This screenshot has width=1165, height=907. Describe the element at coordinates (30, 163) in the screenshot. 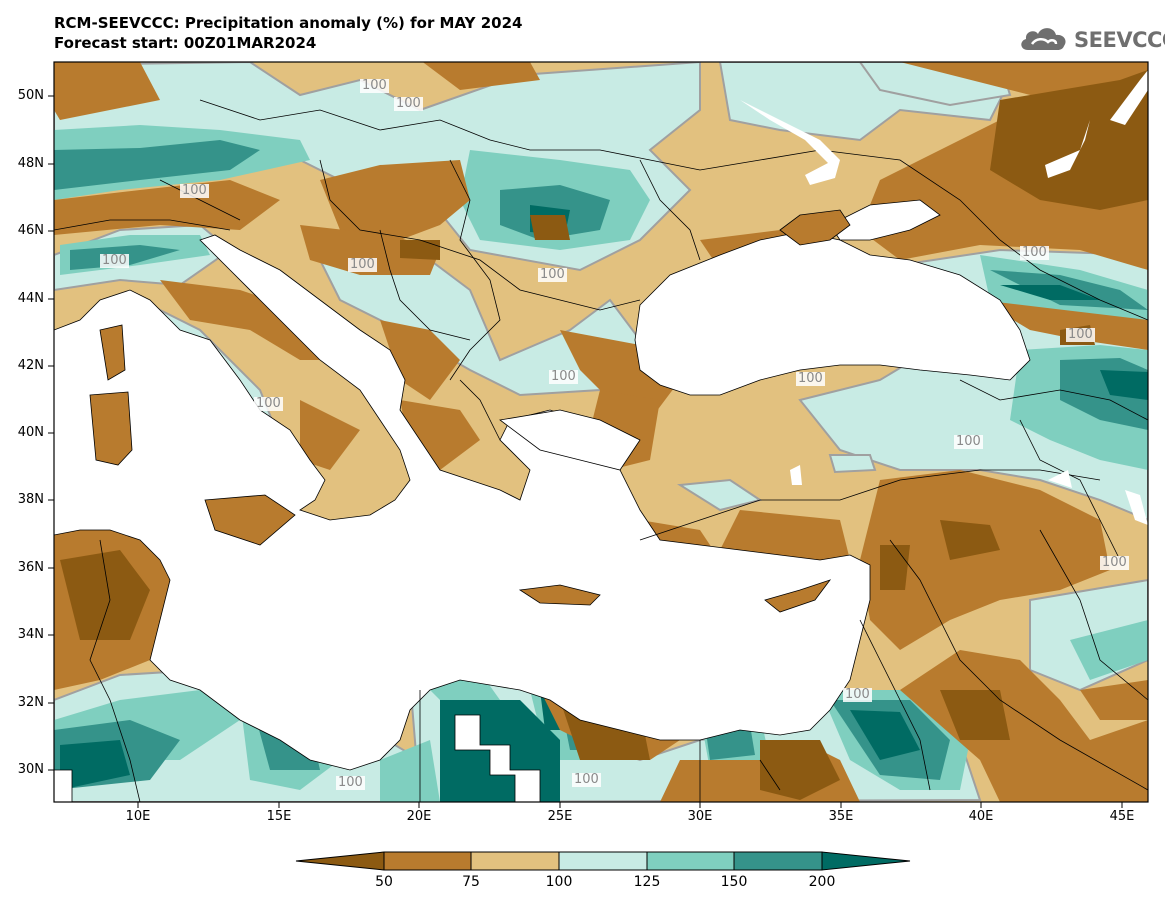

I see `lat-label: 48N` at that location.